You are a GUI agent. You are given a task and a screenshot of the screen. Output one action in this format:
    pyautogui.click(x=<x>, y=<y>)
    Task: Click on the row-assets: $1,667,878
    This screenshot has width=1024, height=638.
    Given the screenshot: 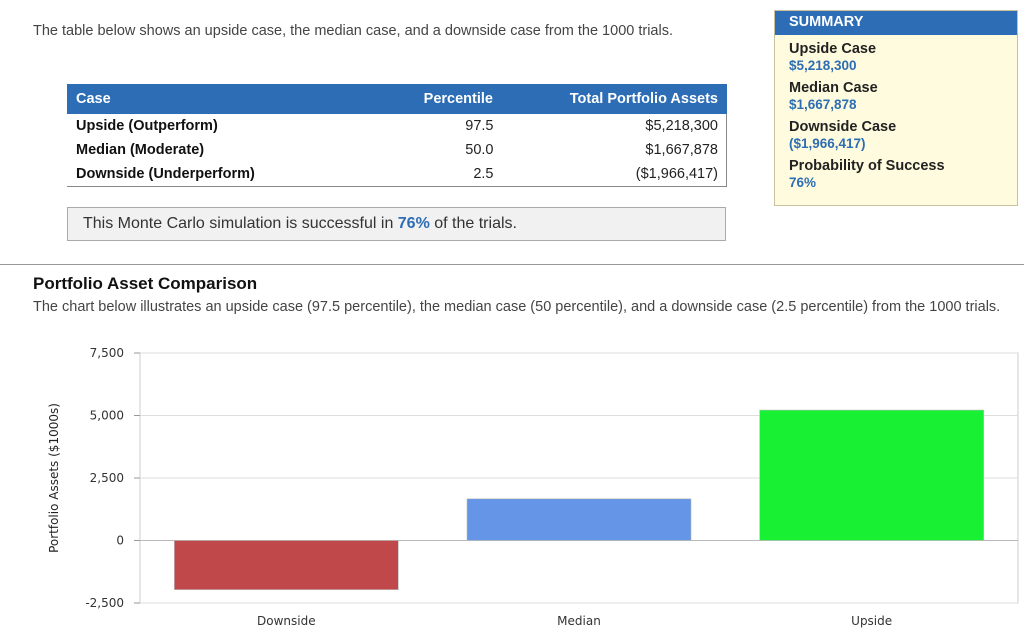 What is the action you would take?
    pyautogui.click(x=614, y=150)
    